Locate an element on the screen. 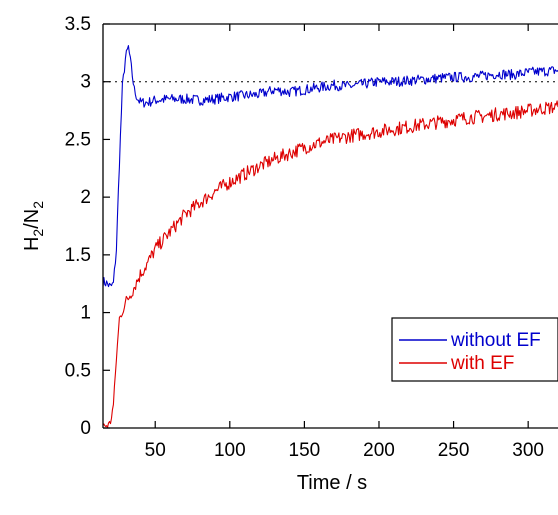 The width and height of the screenshot is (558, 515). y-tick-label: 1.5 is located at coordinates (78, 255).